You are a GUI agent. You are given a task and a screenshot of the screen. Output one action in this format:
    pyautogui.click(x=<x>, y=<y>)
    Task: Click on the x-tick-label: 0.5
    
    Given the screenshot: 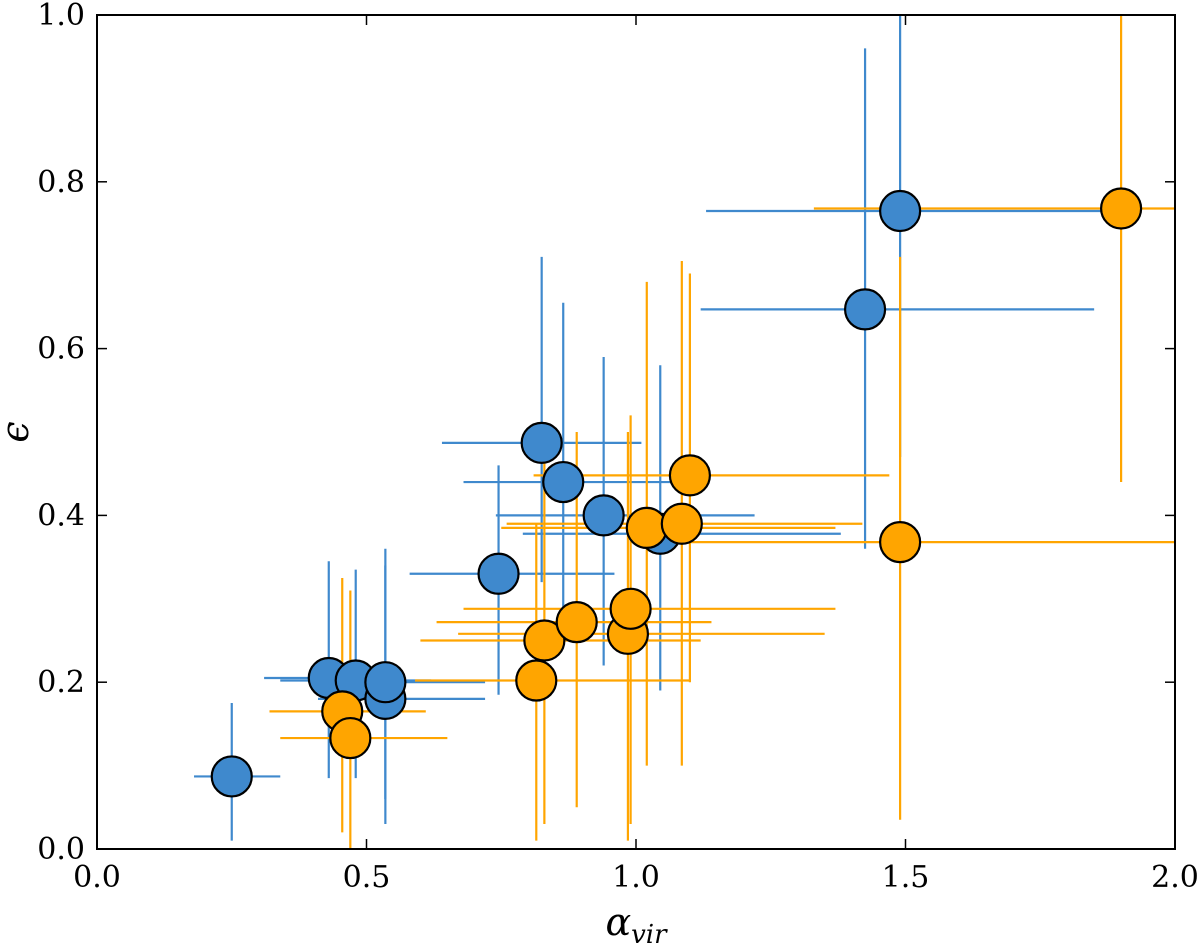 What is the action you would take?
    pyautogui.click(x=367, y=877)
    